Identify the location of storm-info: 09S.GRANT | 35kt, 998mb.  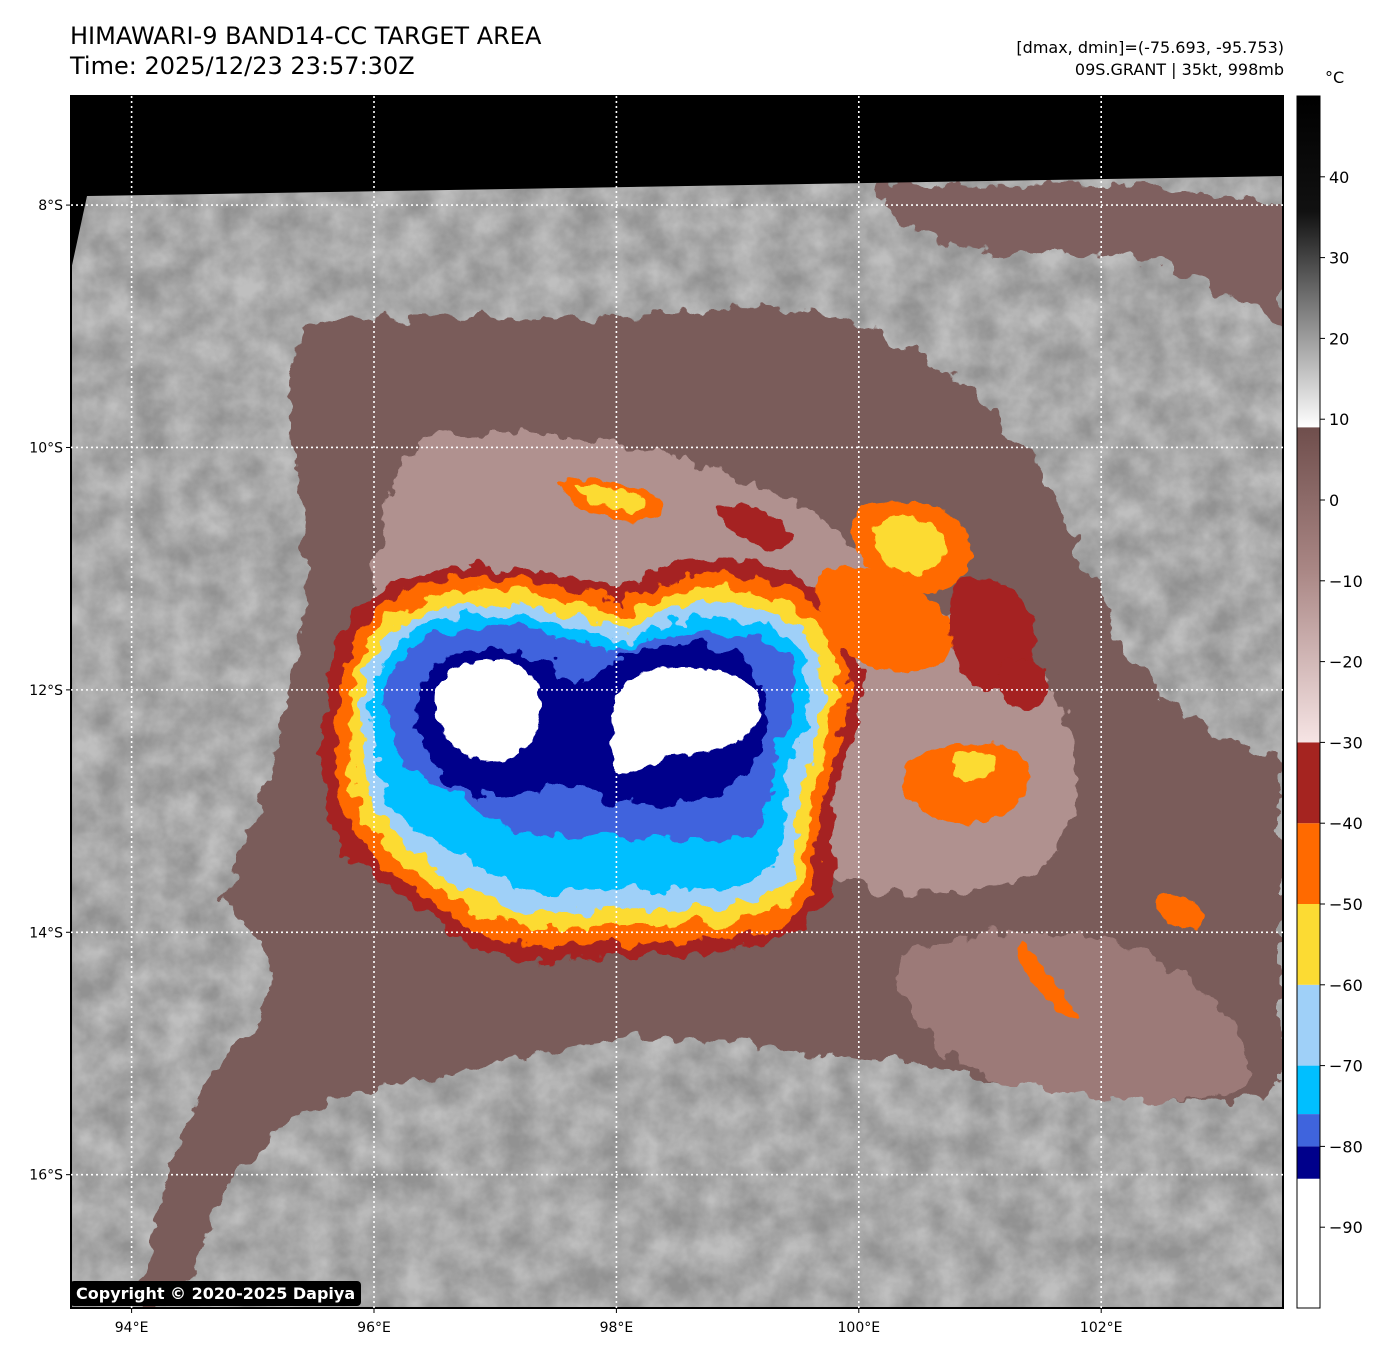
(1179, 69).